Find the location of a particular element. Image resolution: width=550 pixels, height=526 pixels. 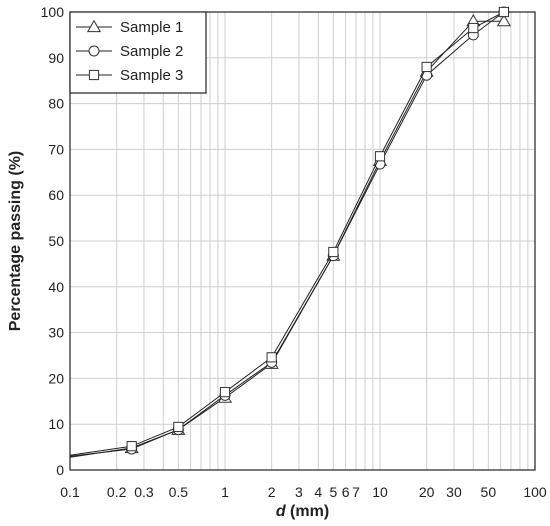

y-tick-label: 80 is located at coordinates (56, 104).